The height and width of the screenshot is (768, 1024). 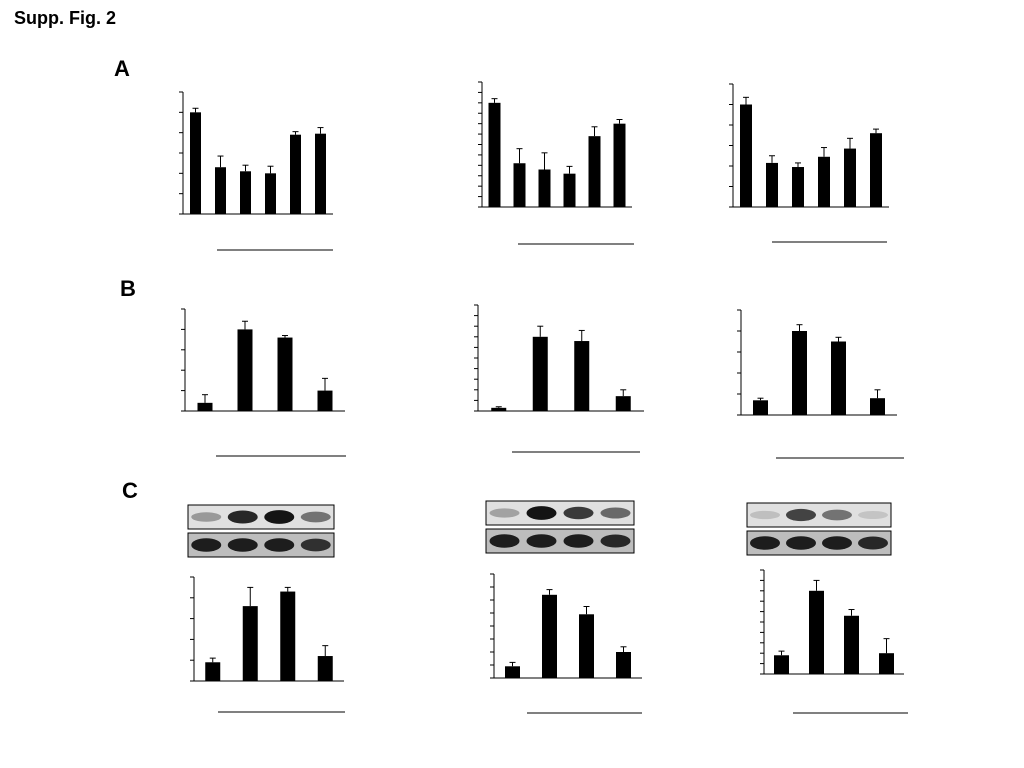 I want to click on chart-b3, so click(x=820, y=384).